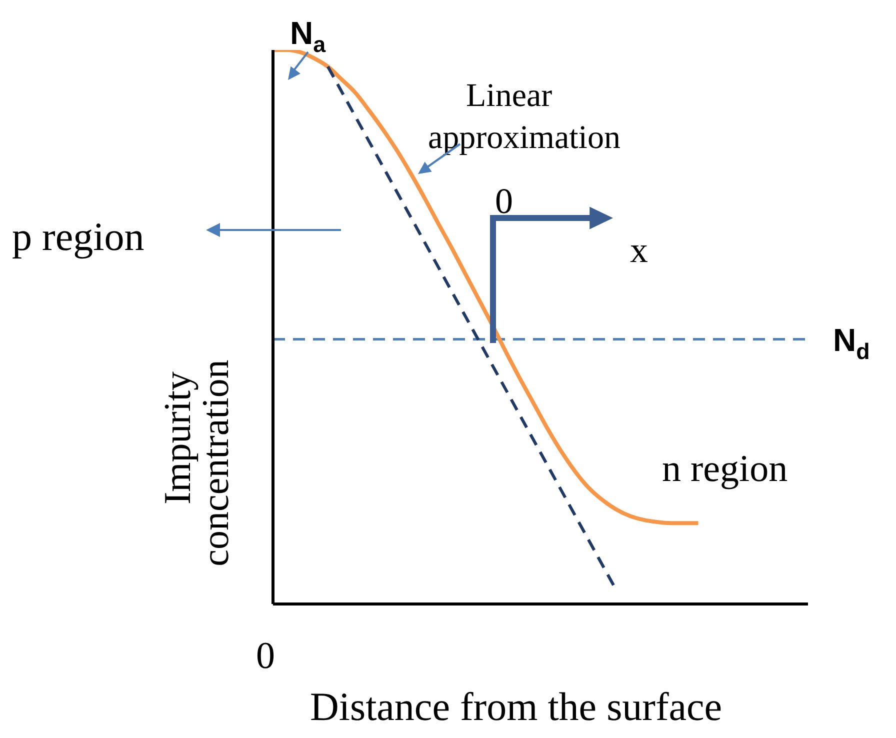 The image size is (896, 738). What do you see at coordinates (516, 706) in the screenshot?
I see `x-axis-title: Distance from the surface` at bounding box center [516, 706].